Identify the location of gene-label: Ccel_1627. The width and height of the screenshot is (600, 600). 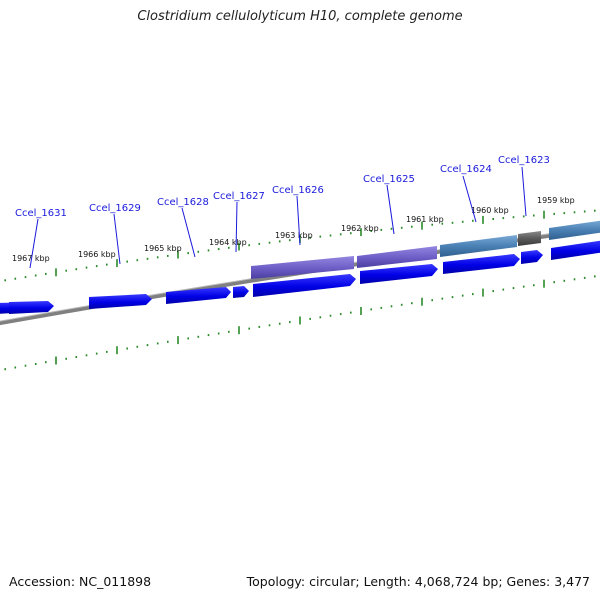
(239, 196).